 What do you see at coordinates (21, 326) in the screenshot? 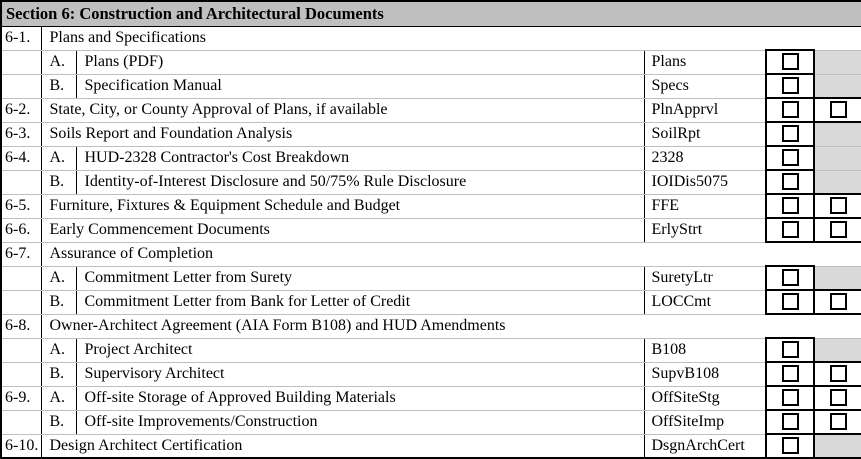
I see `item-number: 6-8.` at bounding box center [21, 326].